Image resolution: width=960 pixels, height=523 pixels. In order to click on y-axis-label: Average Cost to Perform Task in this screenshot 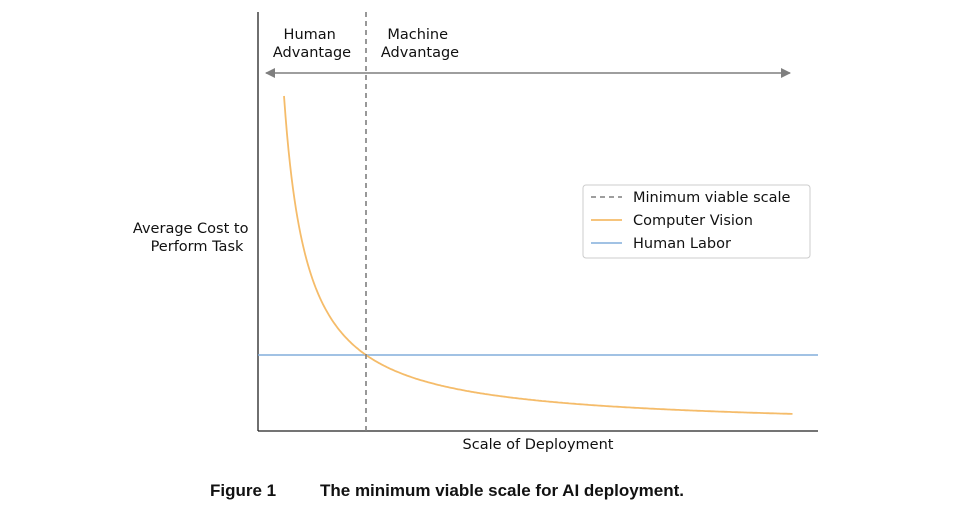, I will do `click(193, 238)`.